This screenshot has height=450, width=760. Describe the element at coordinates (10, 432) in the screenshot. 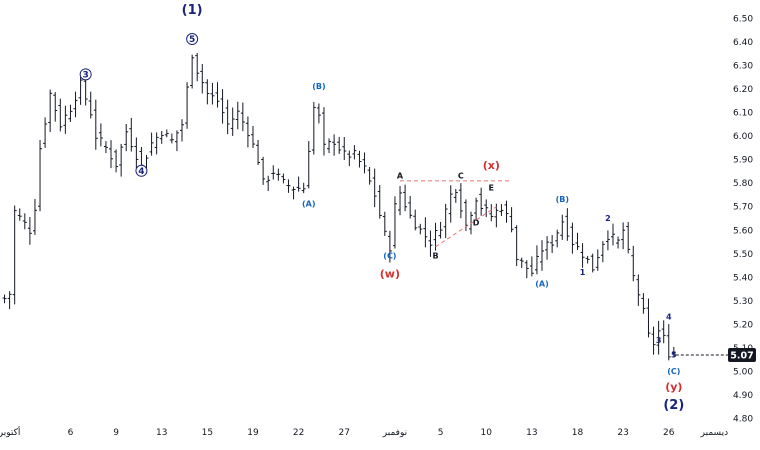

I see `x-tick-label: أكتوبر` at that location.